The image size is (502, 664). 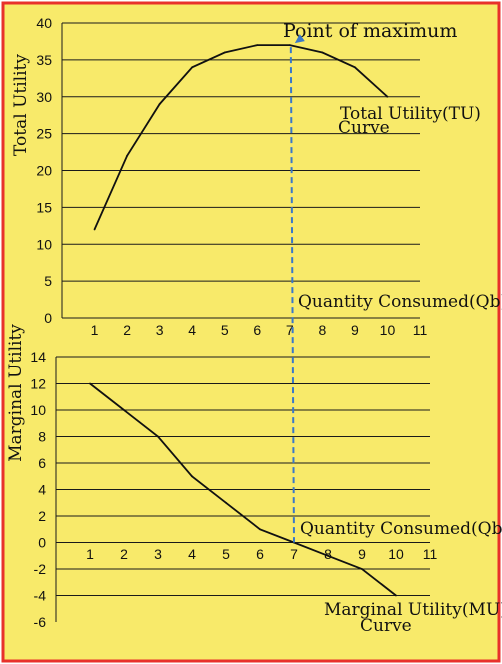 I want to click on mu-x-tick-label: 4, so click(x=192, y=554).